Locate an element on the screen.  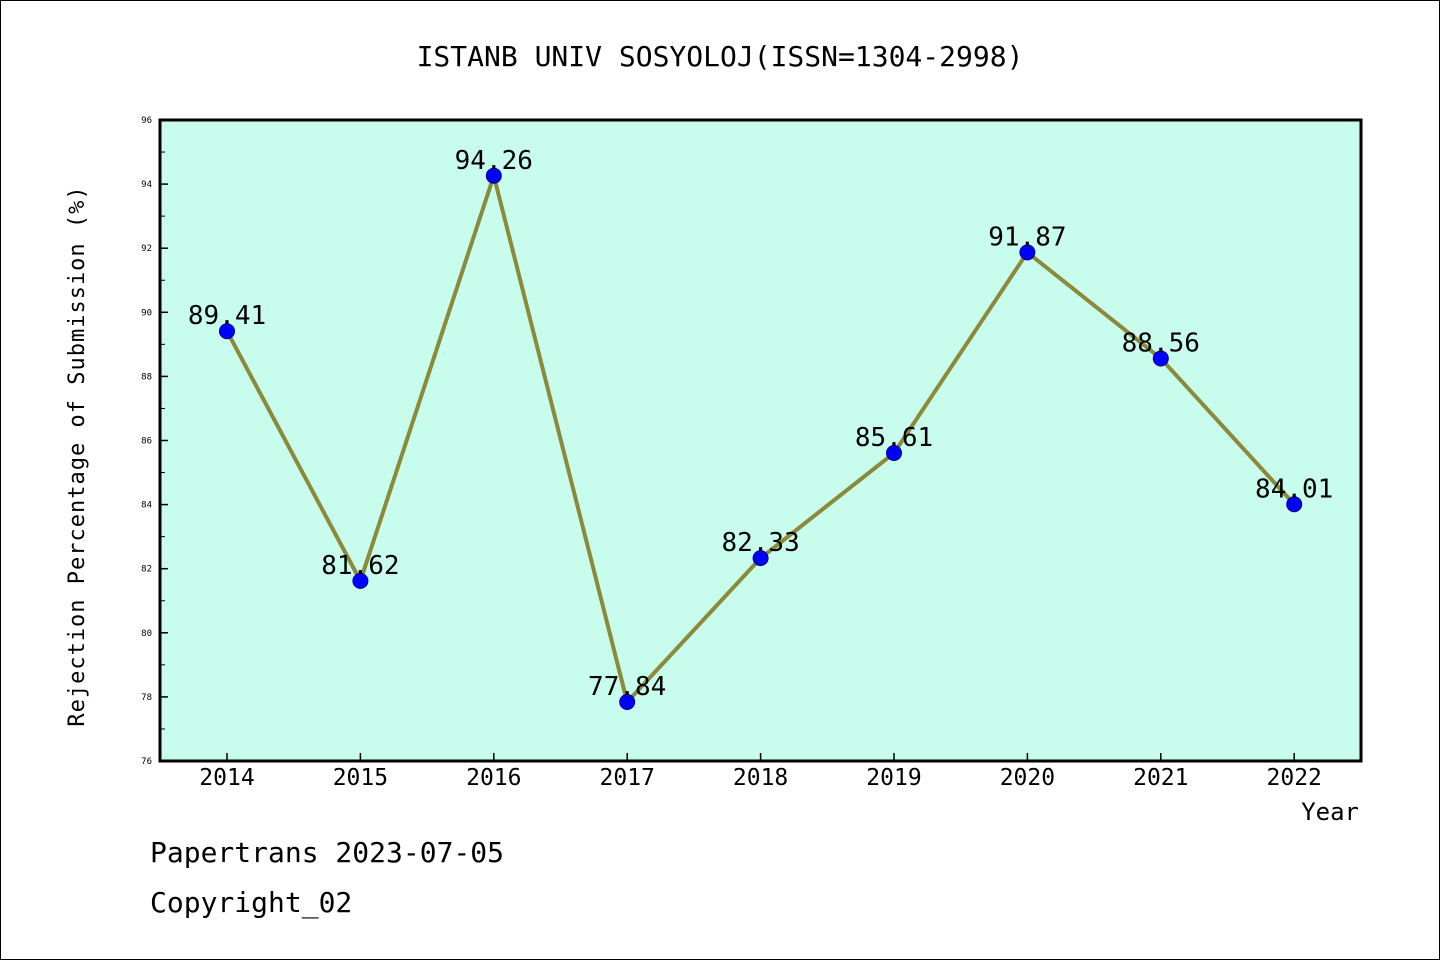
data-label: 88.56 is located at coordinates (1161, 343).